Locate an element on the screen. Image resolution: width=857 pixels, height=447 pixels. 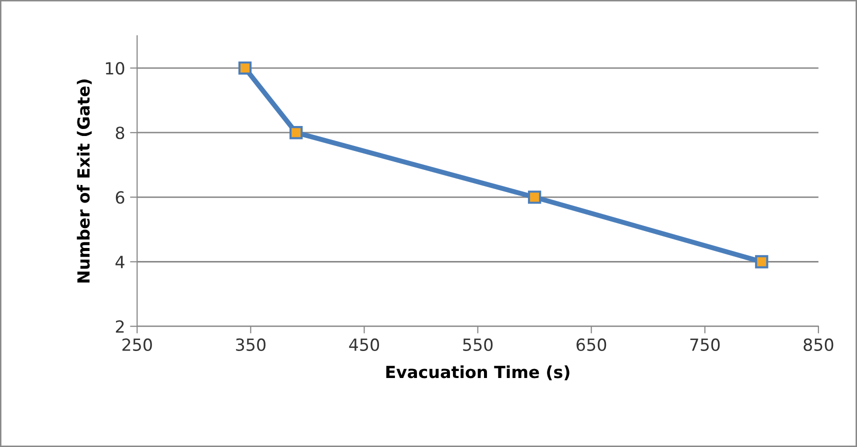
x-tick-label: 850 is located at coordinates (819, 345).